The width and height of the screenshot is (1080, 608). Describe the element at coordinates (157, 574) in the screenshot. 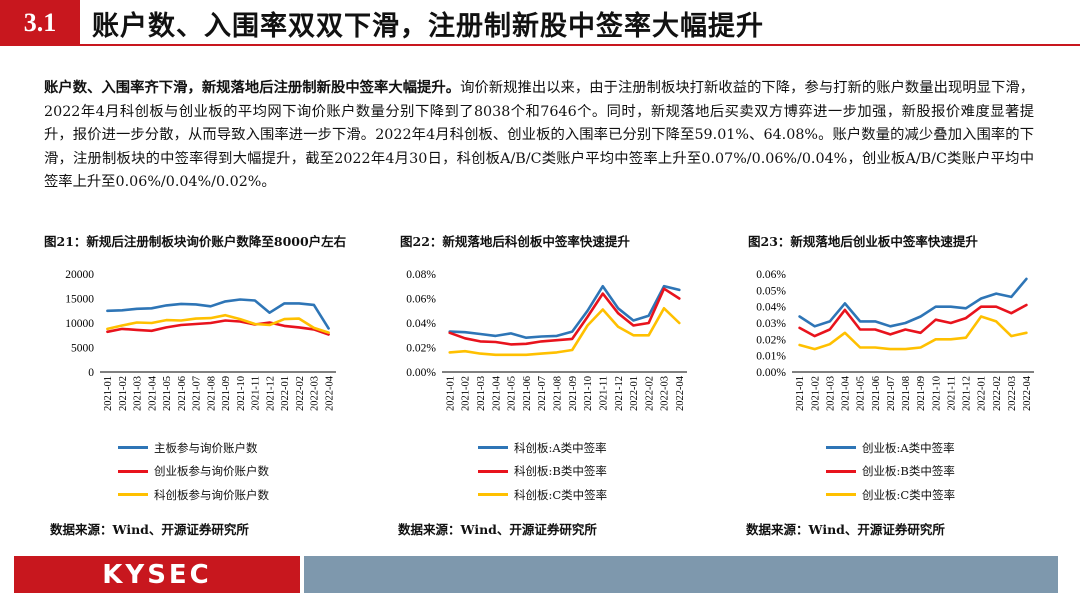

I see `kysec-logo: KYSEC` at that location.